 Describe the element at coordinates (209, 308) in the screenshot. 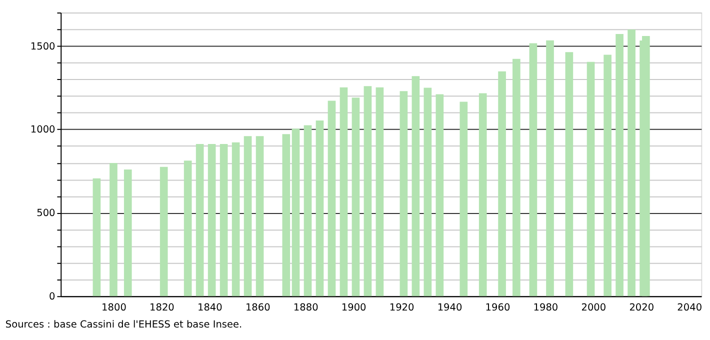

I see `x-tick-label: 1840` at that location.